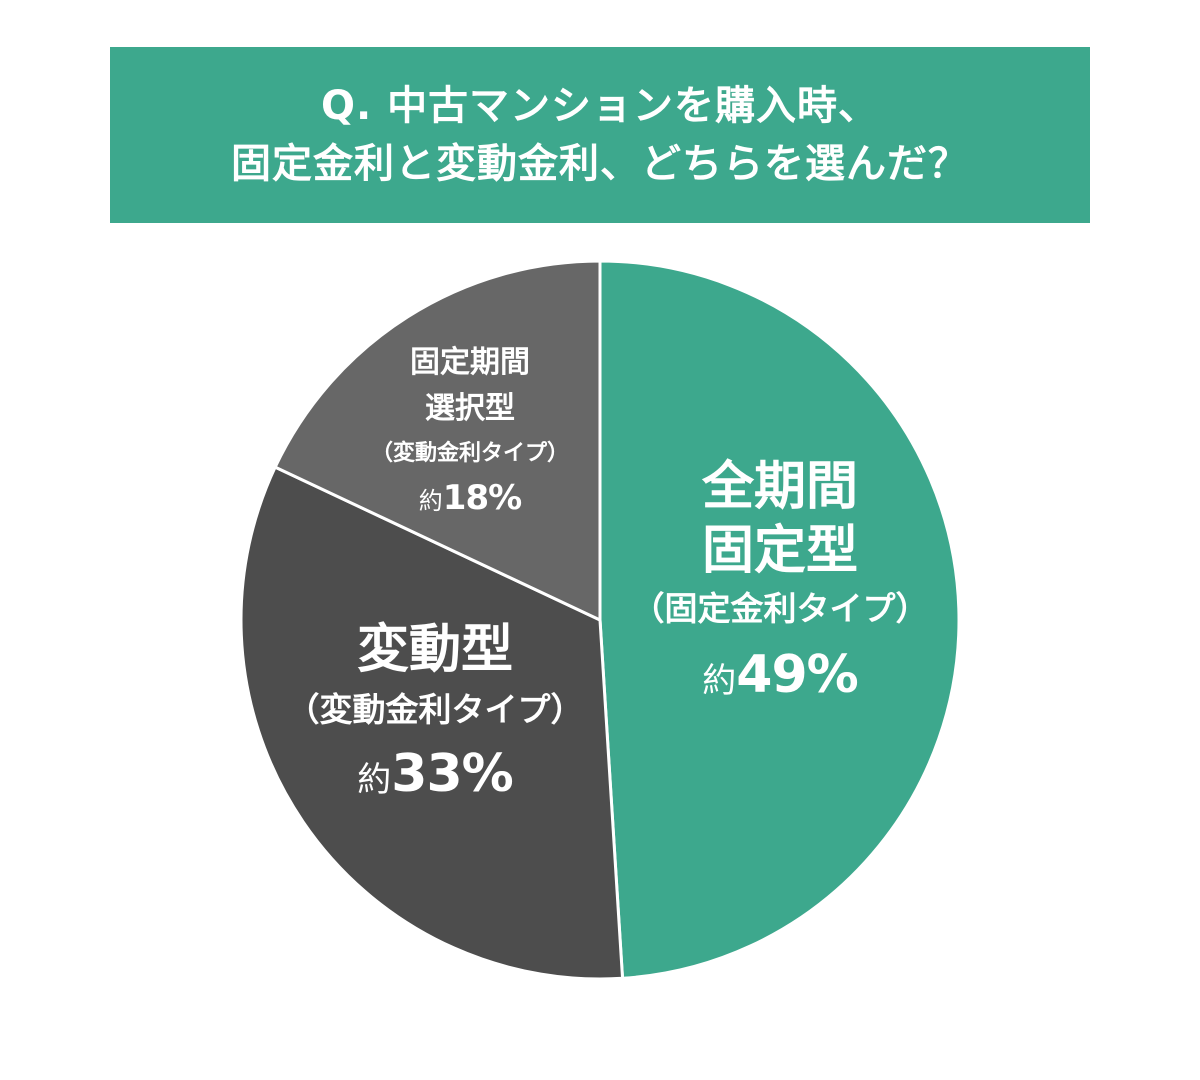  What do you see at coordinates (600, 106) in the screenshot?
I see `question-line-1: Q. 中古マンションを購入時、` at bounding box center [600, 106].